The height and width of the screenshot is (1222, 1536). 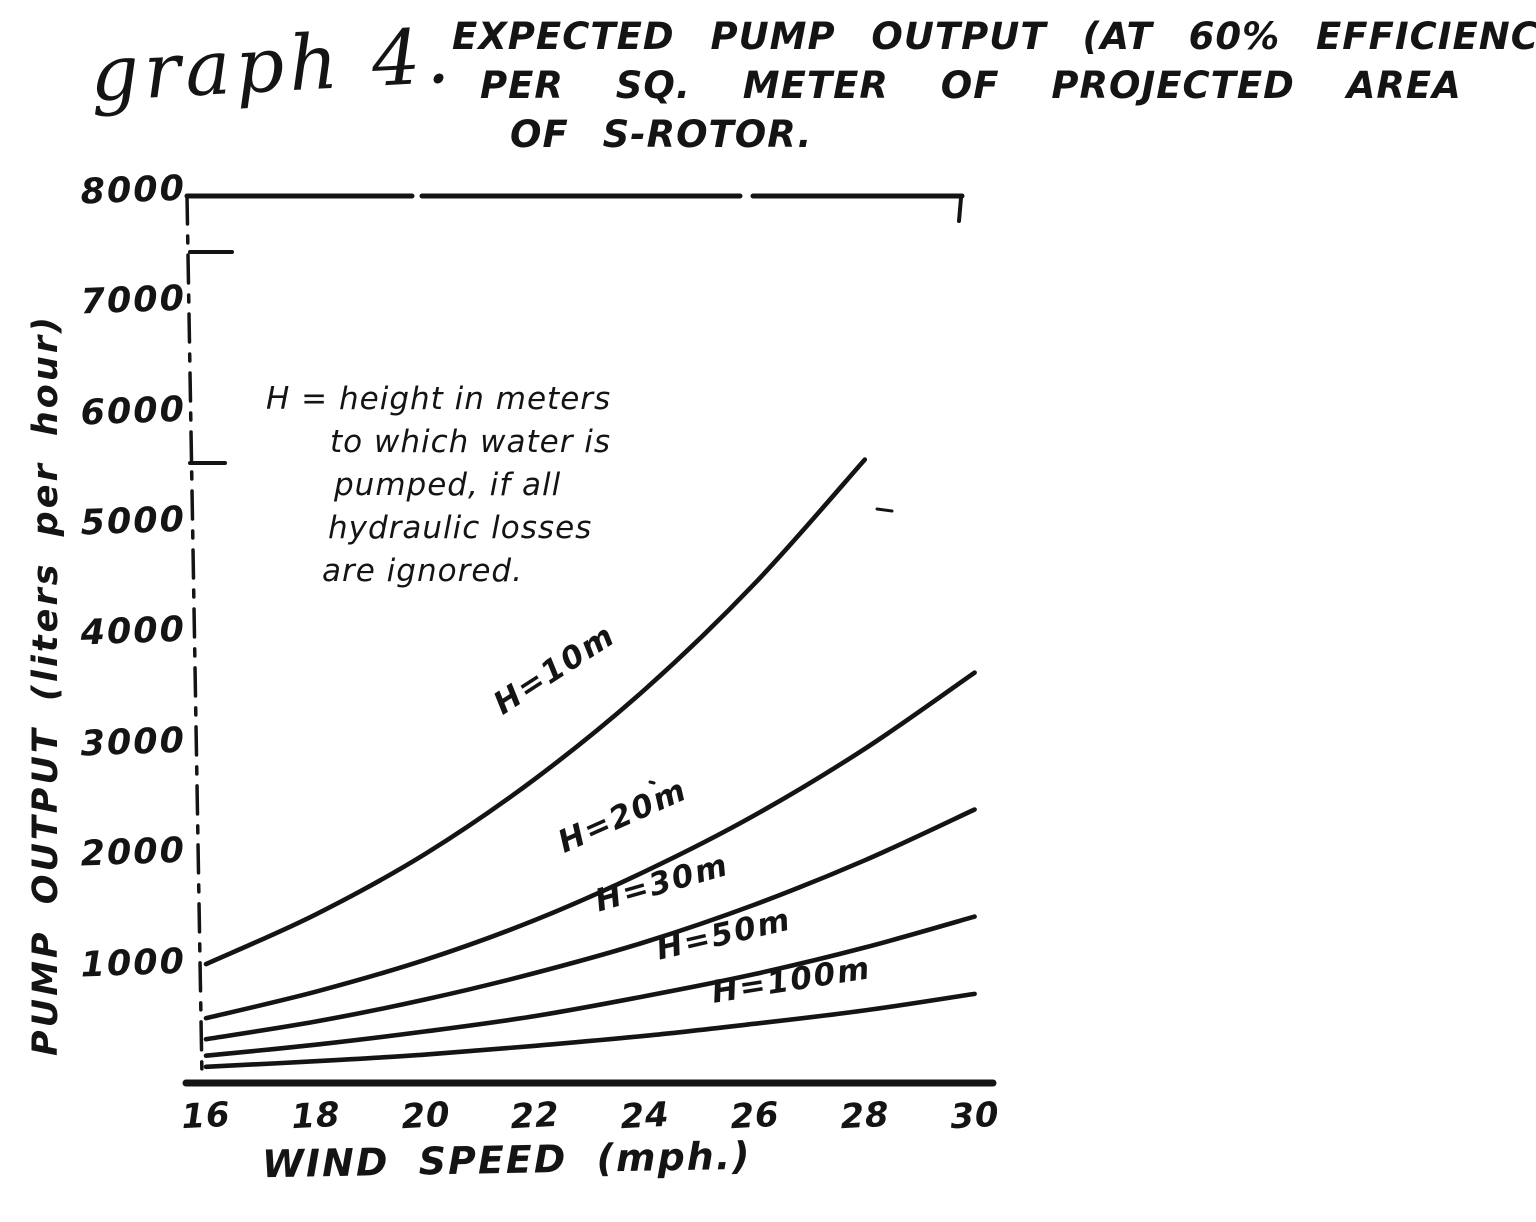 I want to click on y-tick-label-3000: 3000, so click(x=133, y=742).